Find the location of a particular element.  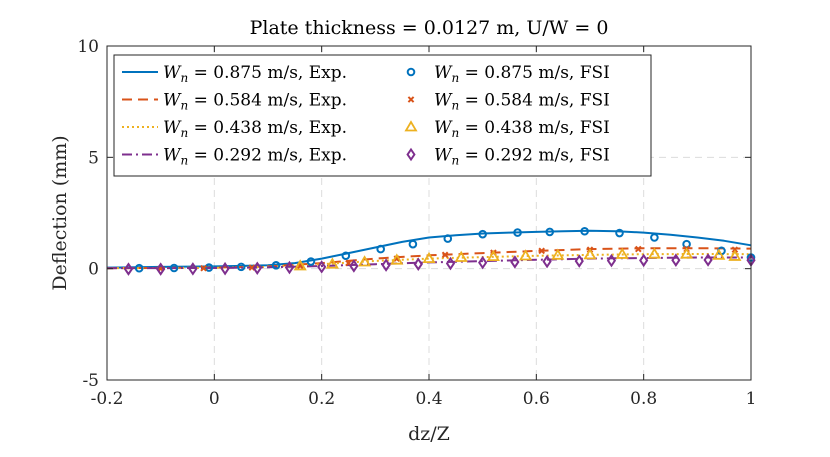

legend-entry: Wn = 0.584 m/s, Exp. is located at coordinates (234, 102).